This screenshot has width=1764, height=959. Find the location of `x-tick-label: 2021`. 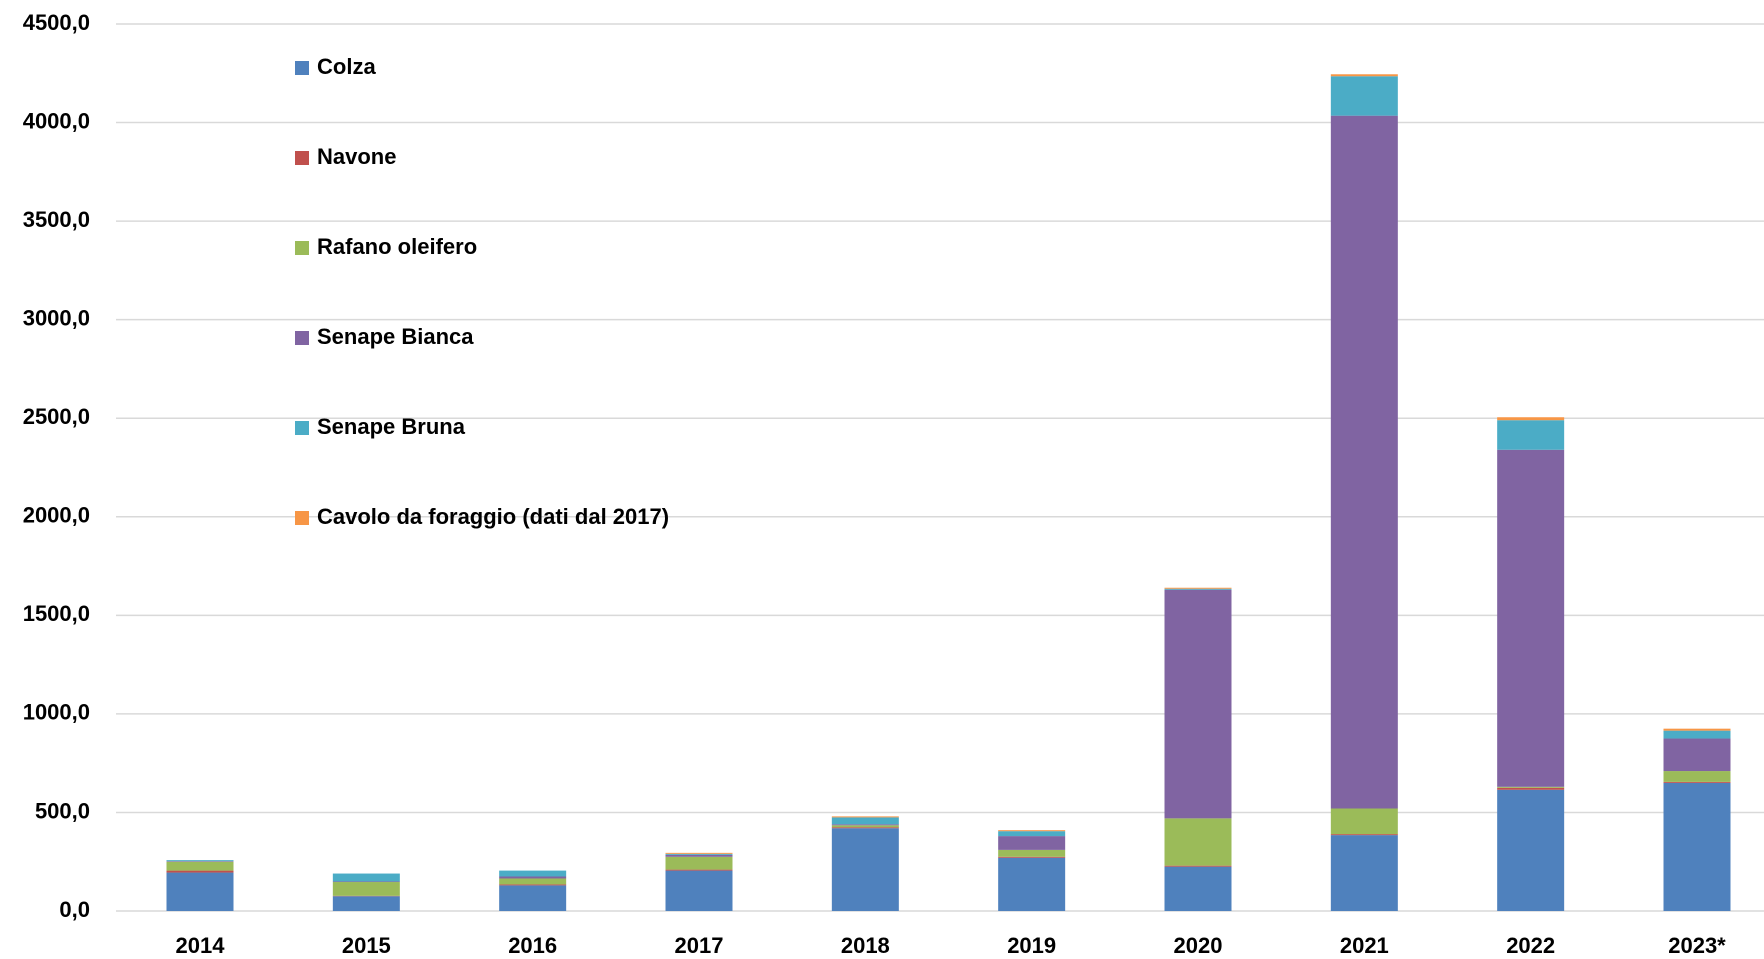

x-tick-label: 2021 is located at coordinates (1364, 945).